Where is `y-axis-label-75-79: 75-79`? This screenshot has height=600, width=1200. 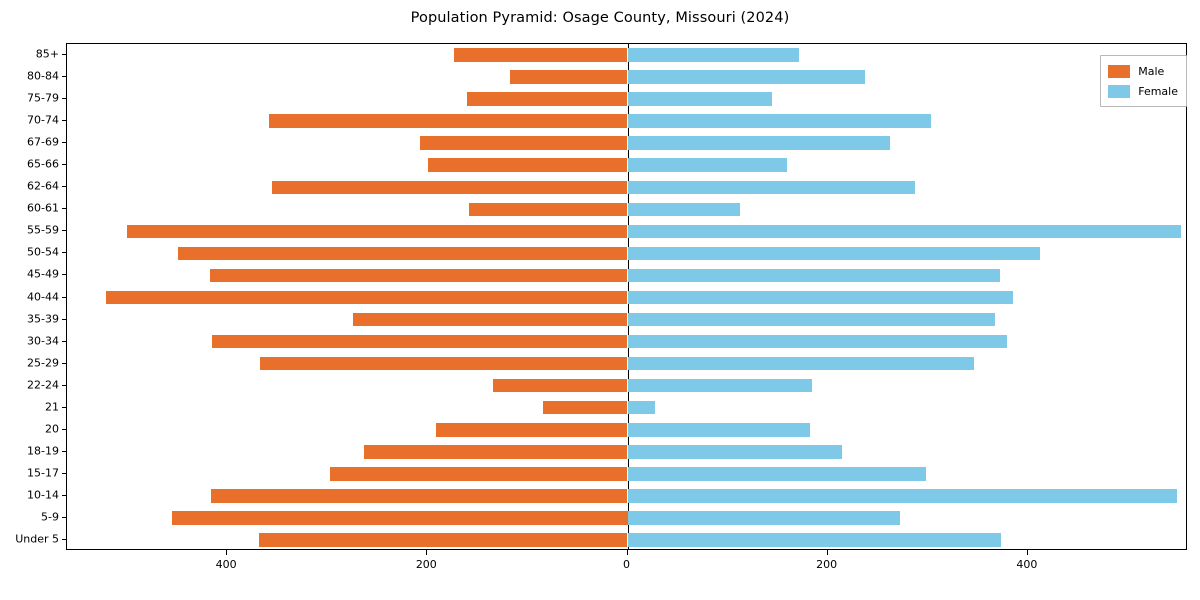
y-axis-label-75-79: 75-79 is located at coordinates (43, 98).